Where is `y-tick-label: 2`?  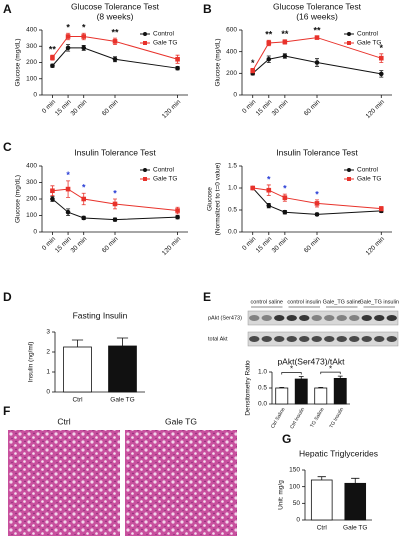 y-tick-label: 2 is located at coordinates (48, 352).